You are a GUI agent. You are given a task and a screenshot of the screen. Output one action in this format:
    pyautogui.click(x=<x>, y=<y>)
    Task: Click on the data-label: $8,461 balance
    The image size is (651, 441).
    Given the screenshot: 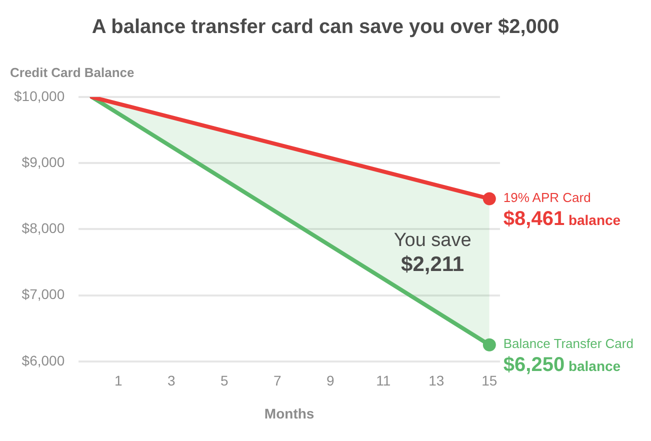 What is the action you would take?
    pyautogui.click(x=562, y=219)
    